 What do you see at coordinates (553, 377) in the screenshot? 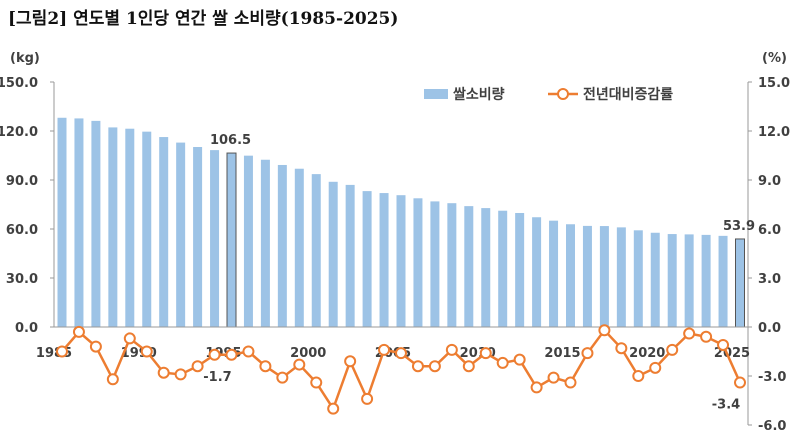
I see `line-point-2014` at bounding box center [553, 377].